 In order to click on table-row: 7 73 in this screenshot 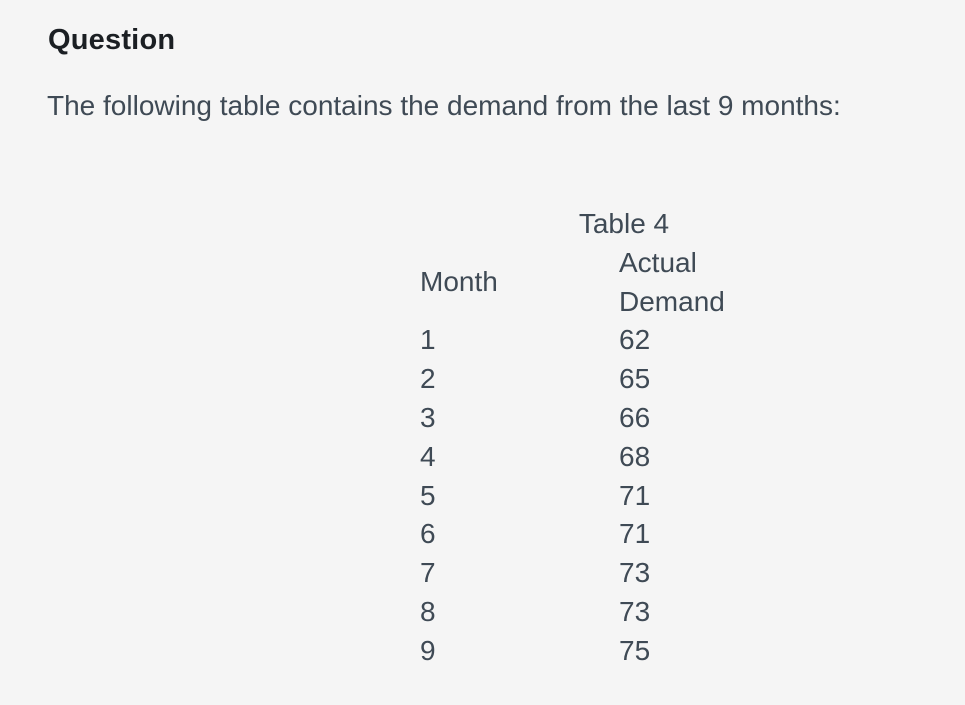, I will do `click(624, 573)`.